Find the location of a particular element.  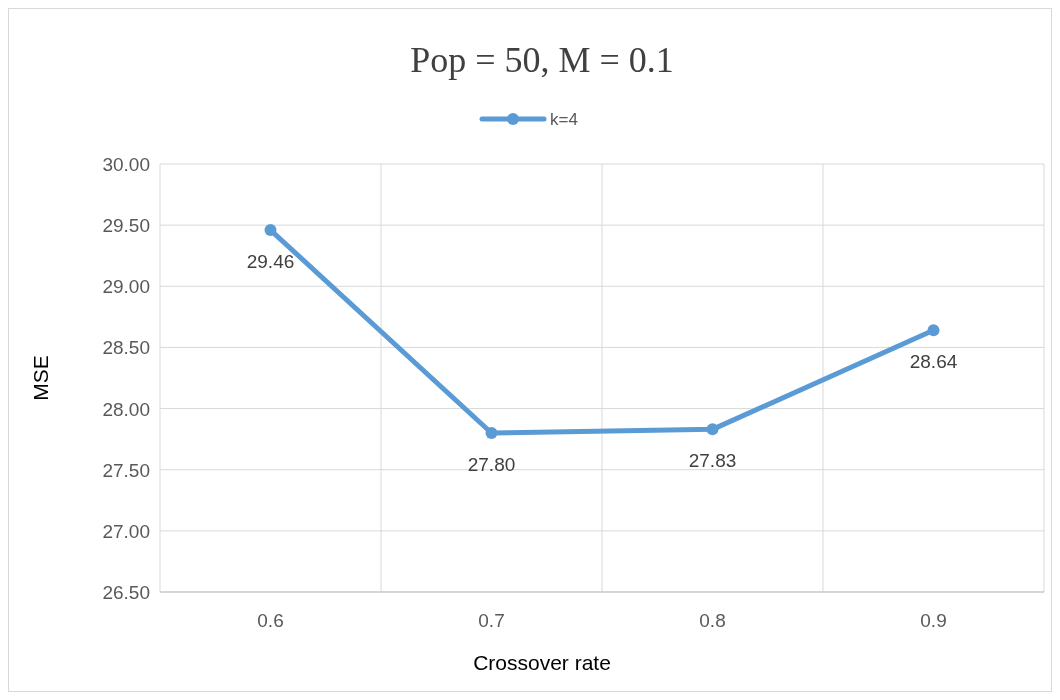

text: 27.83 is located at coordinates (712, 461).